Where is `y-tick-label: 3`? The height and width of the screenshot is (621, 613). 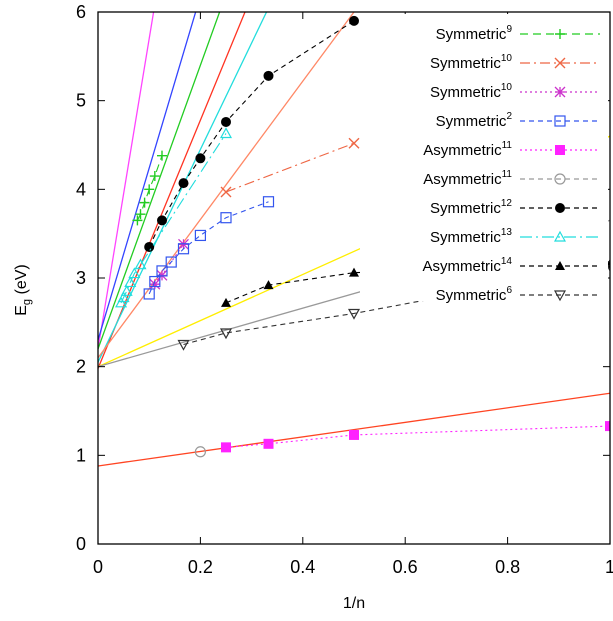
y-tick-label: 3 is located at coordinates (81, 278).